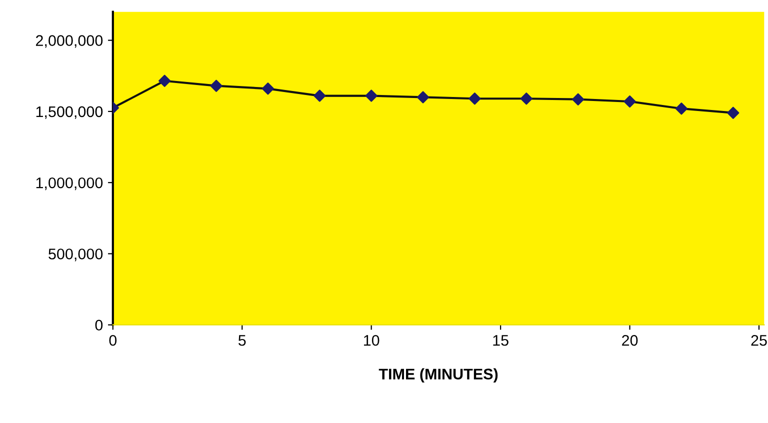 The image size is (768, 423). I want to click on y-tick-label: 2,000,000, so click(69, 41).